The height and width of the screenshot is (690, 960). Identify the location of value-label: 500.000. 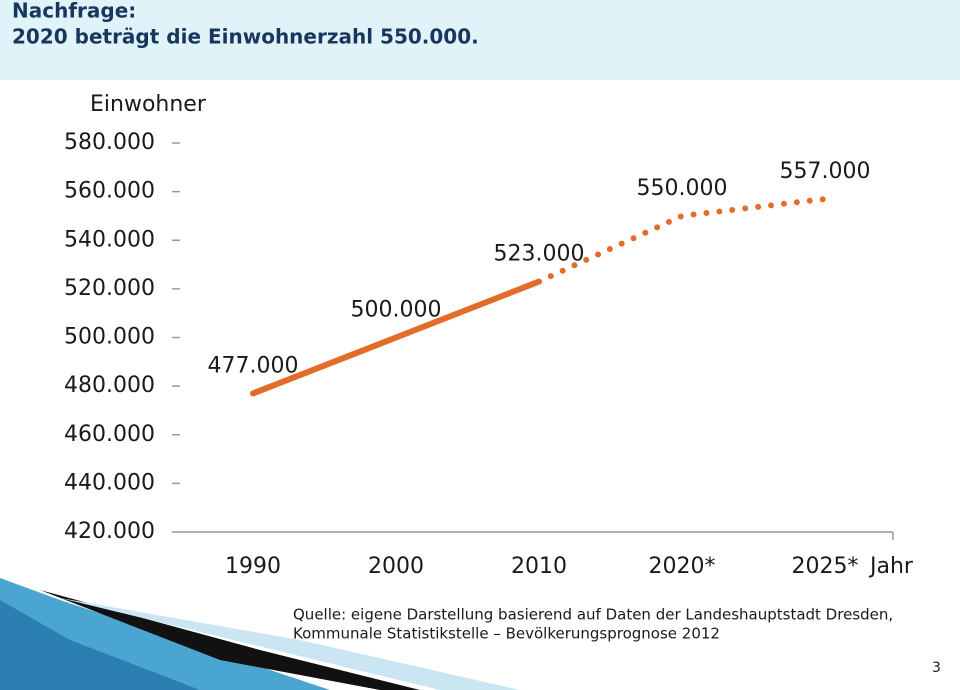
(396, 310).